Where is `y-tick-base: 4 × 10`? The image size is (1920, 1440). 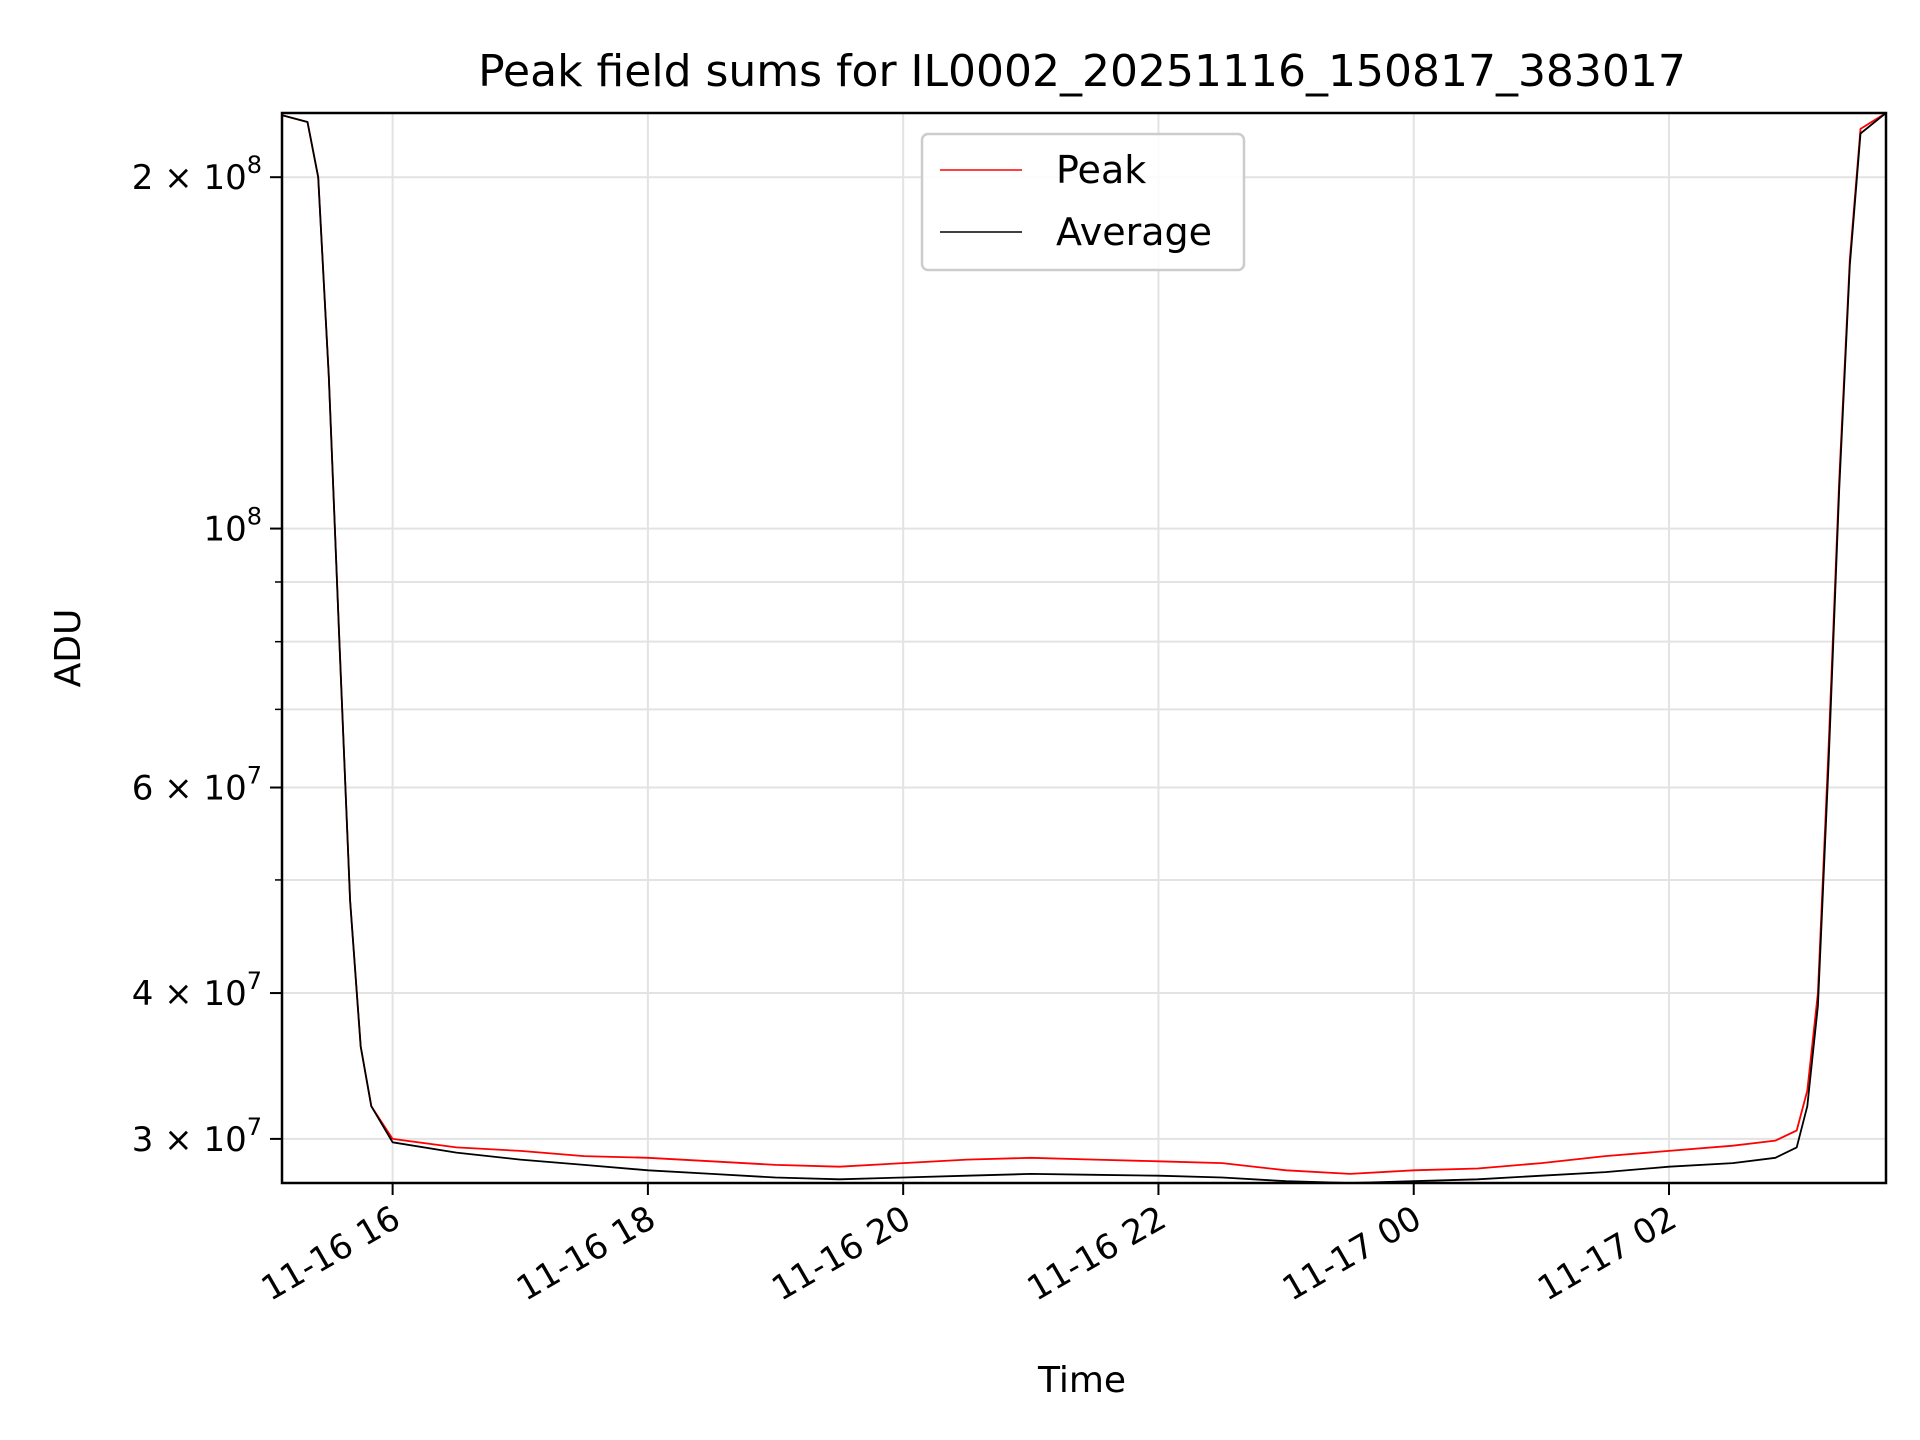
y-tick-base: 4 × 10 is located at coordinates (189, 994).